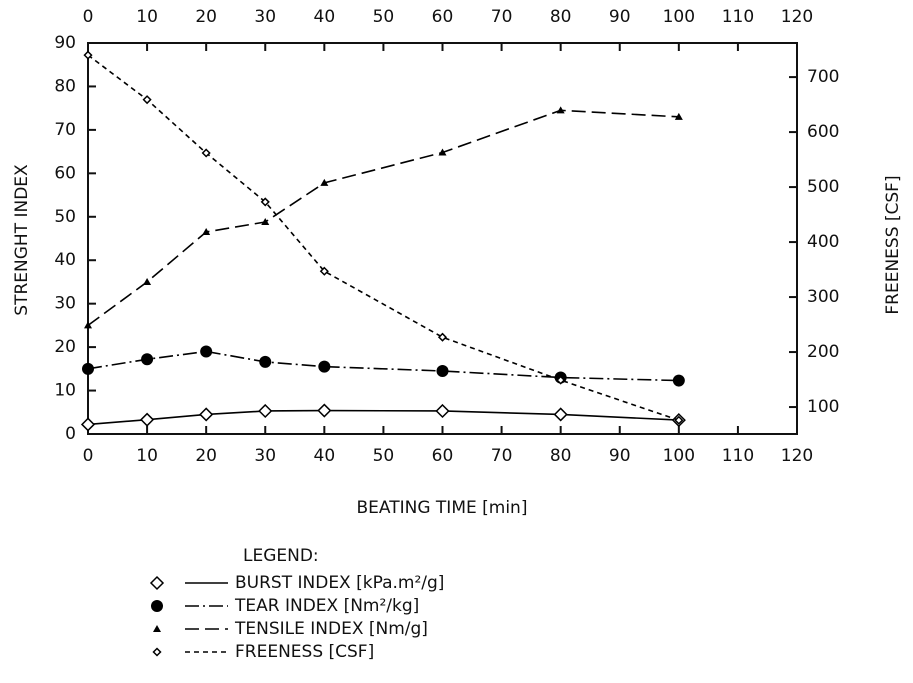 This screenshot has height=683, width=913. What do you see at coordinates (325, 456) in the screenshot?
I see `x-tick-label: 40` at bounding box center [325, 456].